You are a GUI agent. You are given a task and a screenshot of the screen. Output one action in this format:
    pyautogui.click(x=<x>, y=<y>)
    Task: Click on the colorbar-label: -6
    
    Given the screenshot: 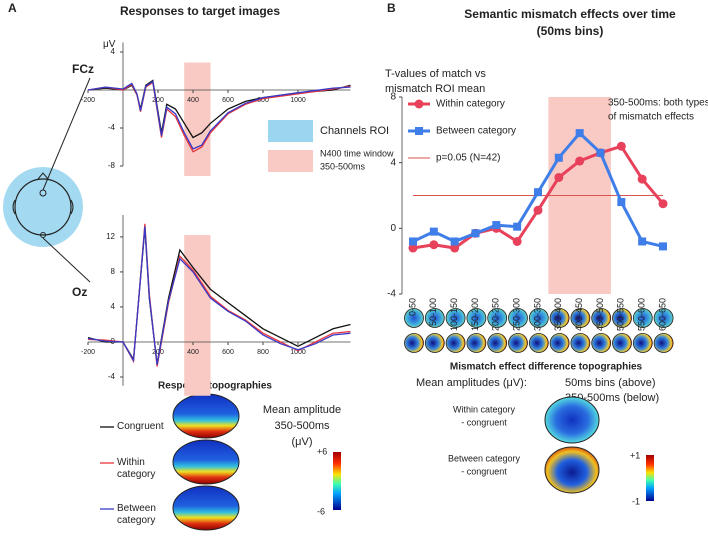 What is the action you would take?
    pyautogui.click(x=321, y=511)
    